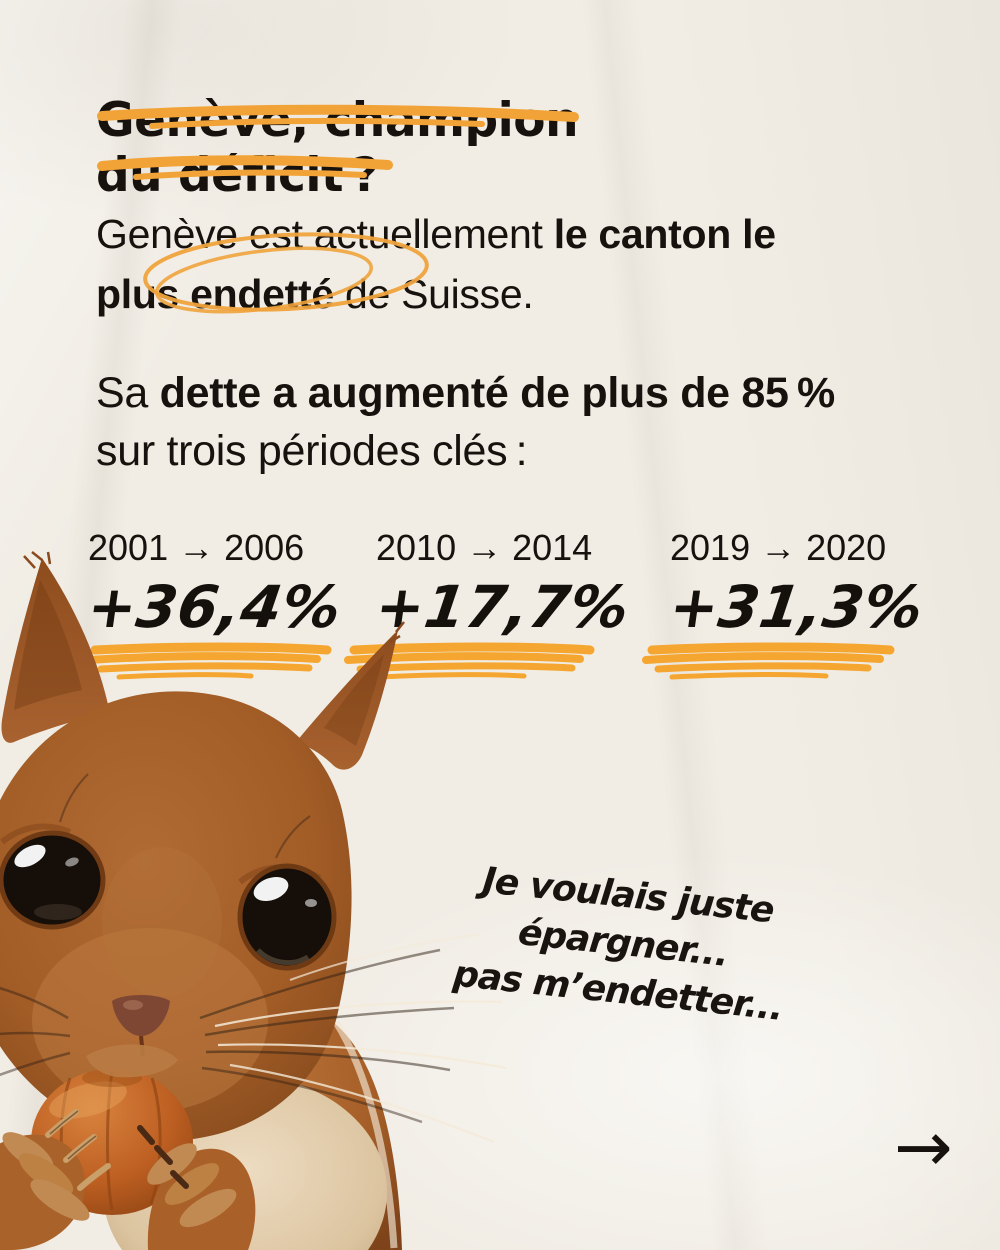 The width and height of the screenshot is (1000, 1250). I want to click on intro-line-1: Genève est actuellement le canton le, so click(436, 234).